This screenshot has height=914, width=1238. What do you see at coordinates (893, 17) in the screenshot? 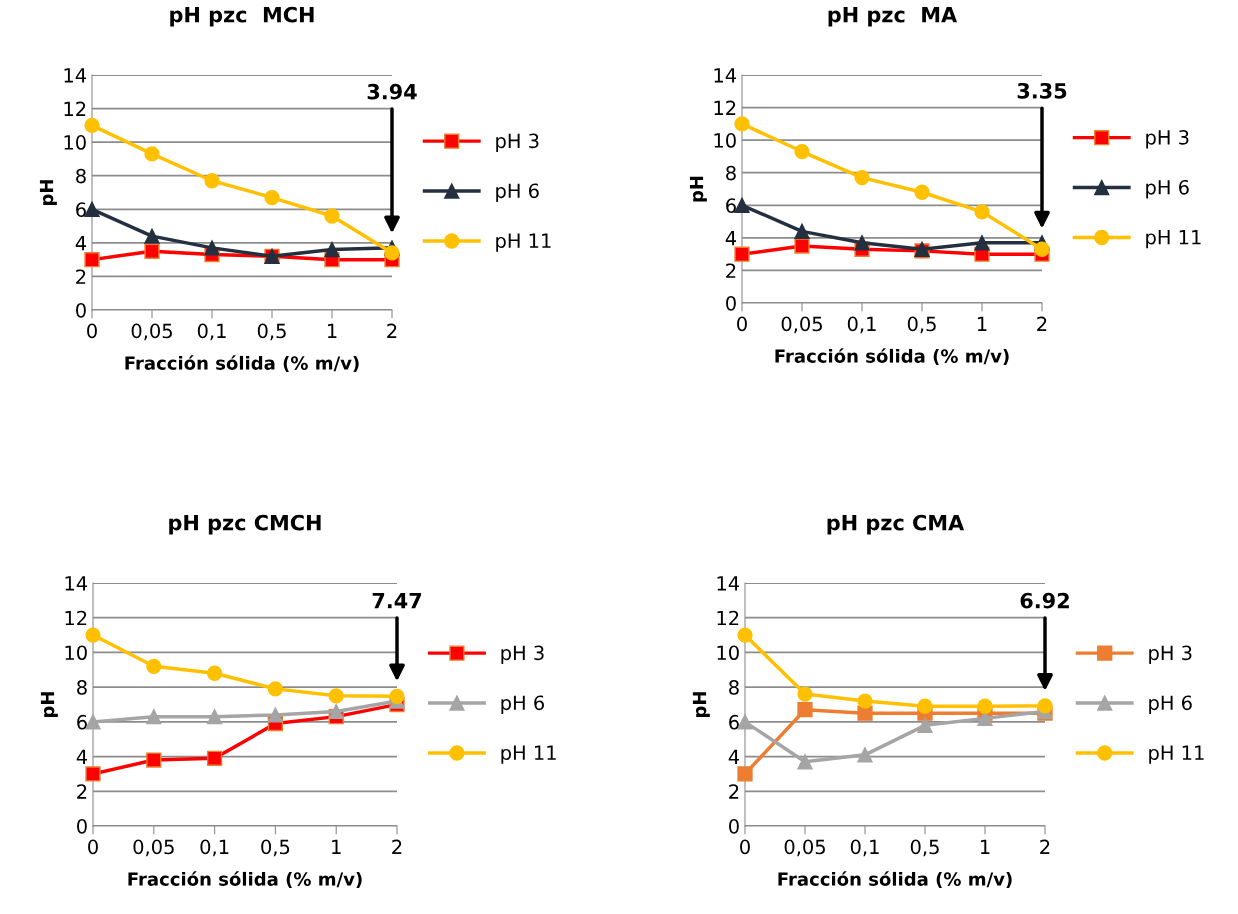
I see `chart-title: pH pzc MA` at bounding box center [893, 17].